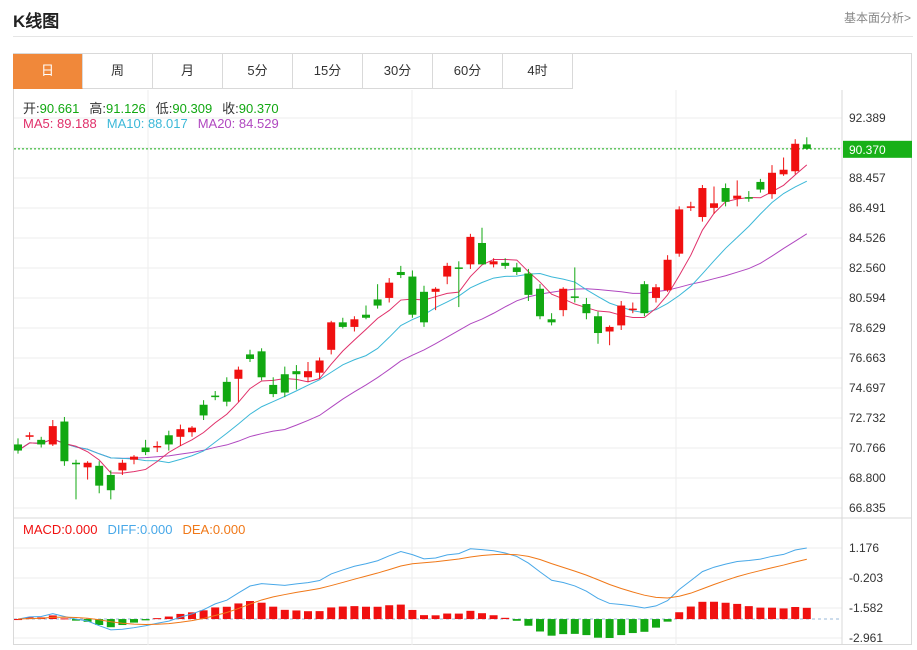 This screenshot has height=650, width=917. What do you see at coordinates (463, 36) in the screenshot?
I see `header-divider` at bounding box center [463, 36].